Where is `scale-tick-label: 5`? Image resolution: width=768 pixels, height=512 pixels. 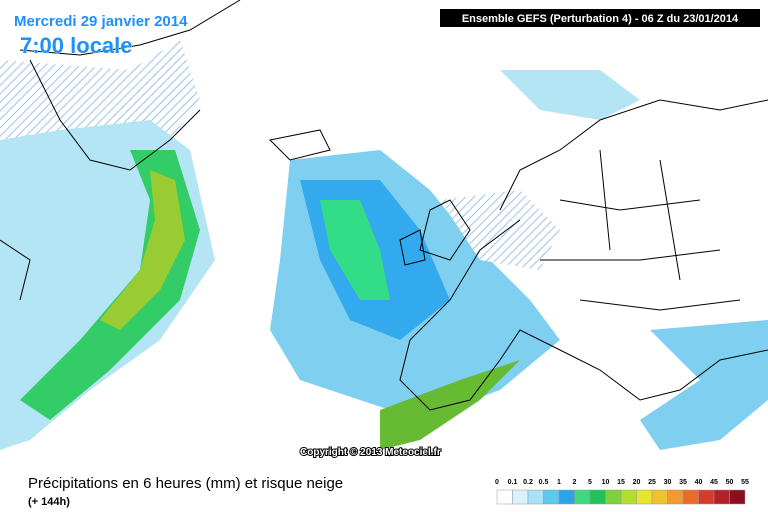 scale-tick-label: 5 is located at coordinates (590, 482).